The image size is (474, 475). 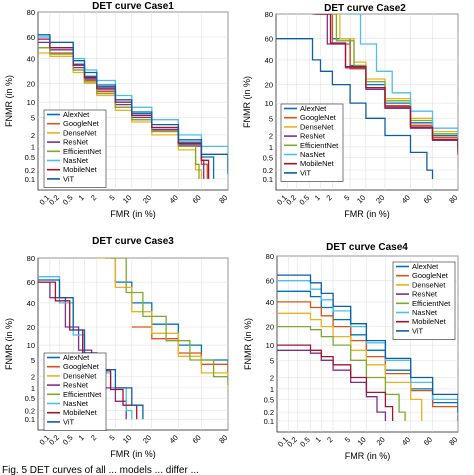 What do you see at coordinates (82, 151) in the screenshot?
I see `legend-entry: EfficientNet` at bounding box center [82, 151].